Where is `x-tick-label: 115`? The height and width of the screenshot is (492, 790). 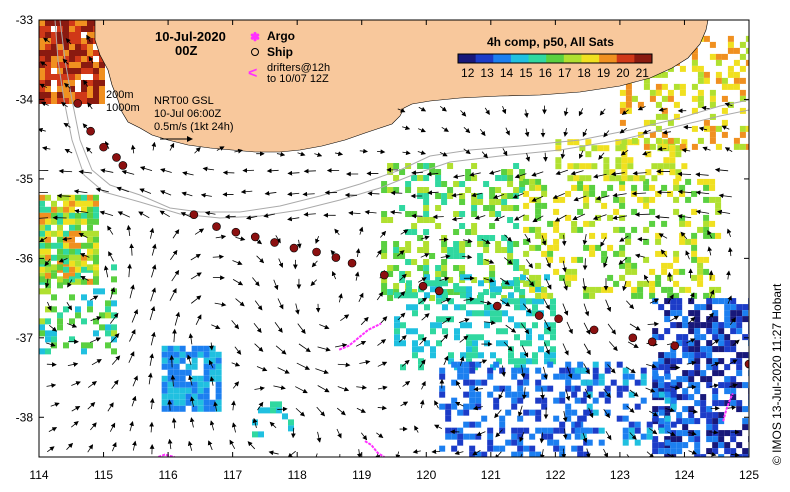 x-tick-label: 115 is located at coordinates (103, 475).